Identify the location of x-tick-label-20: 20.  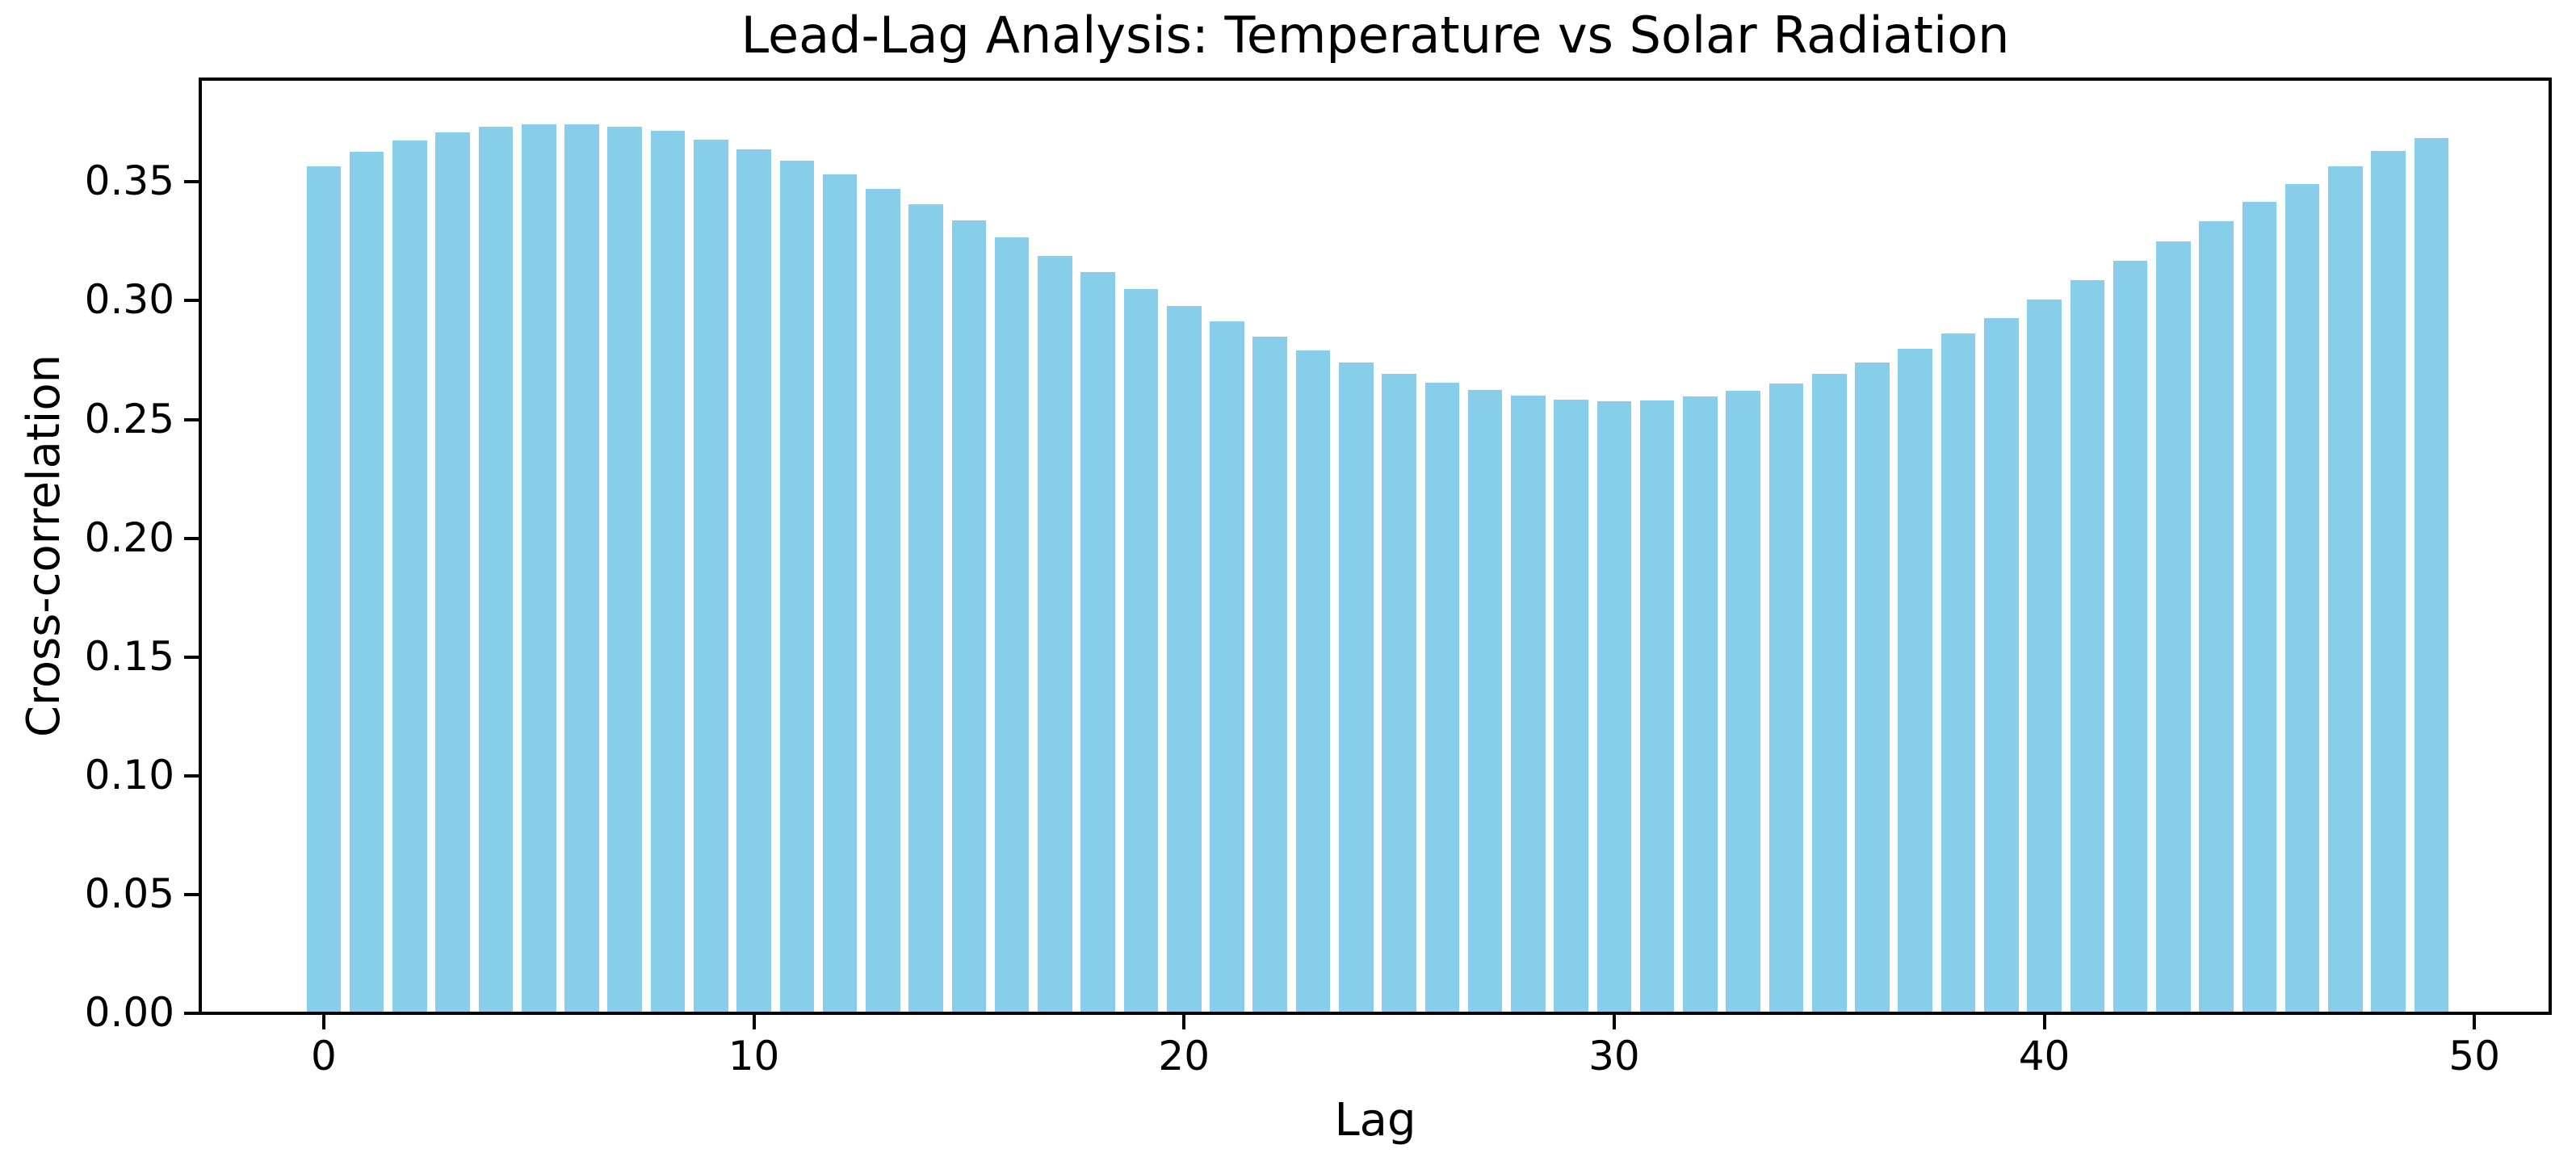
(1184, 1056).